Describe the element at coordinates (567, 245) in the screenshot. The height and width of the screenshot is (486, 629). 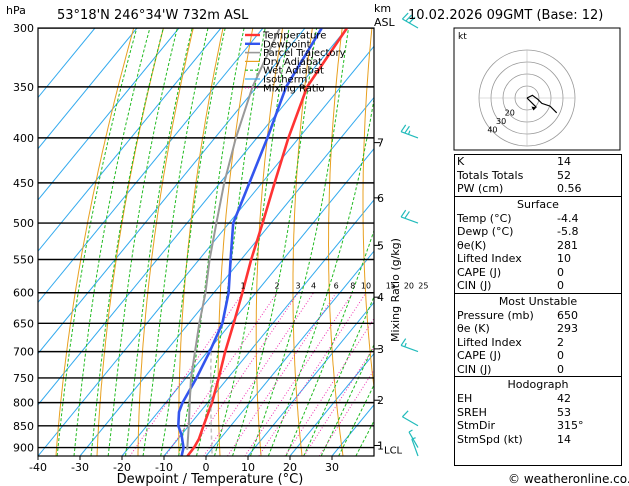
I see `index-value: 281` at that location.